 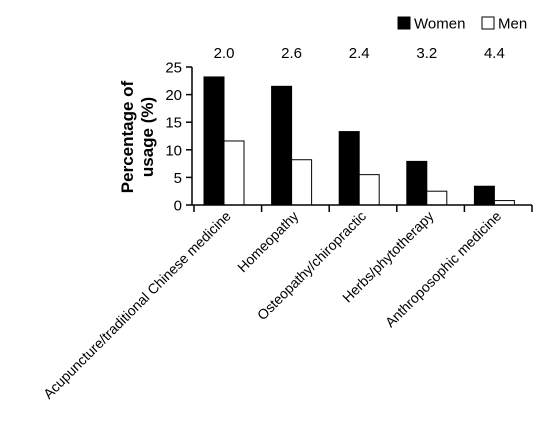 I want to click on y-tick-label: 20, so click(x=173, y=95).